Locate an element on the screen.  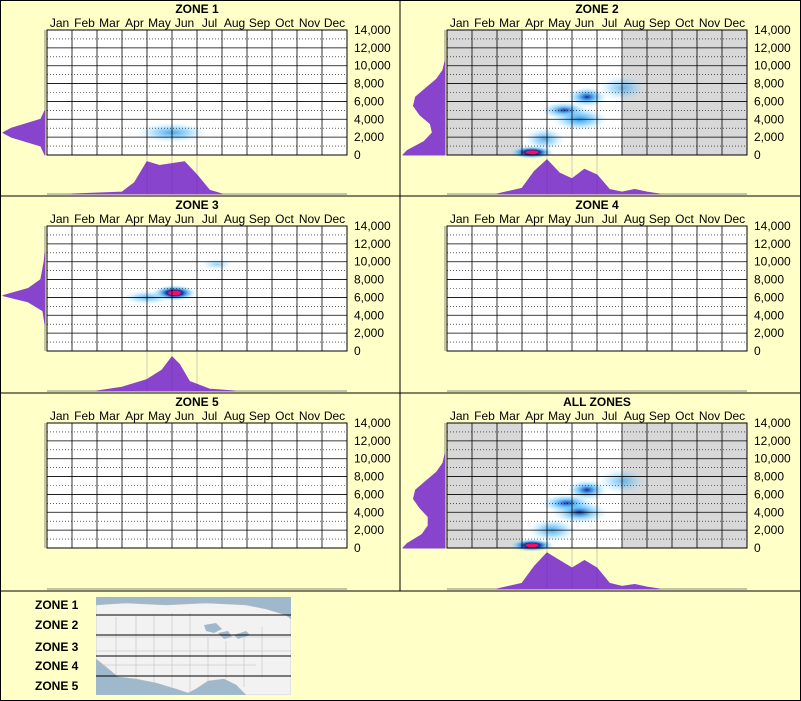
legend-zone-2: ZONE 2 is located at coordinates (57, 625).